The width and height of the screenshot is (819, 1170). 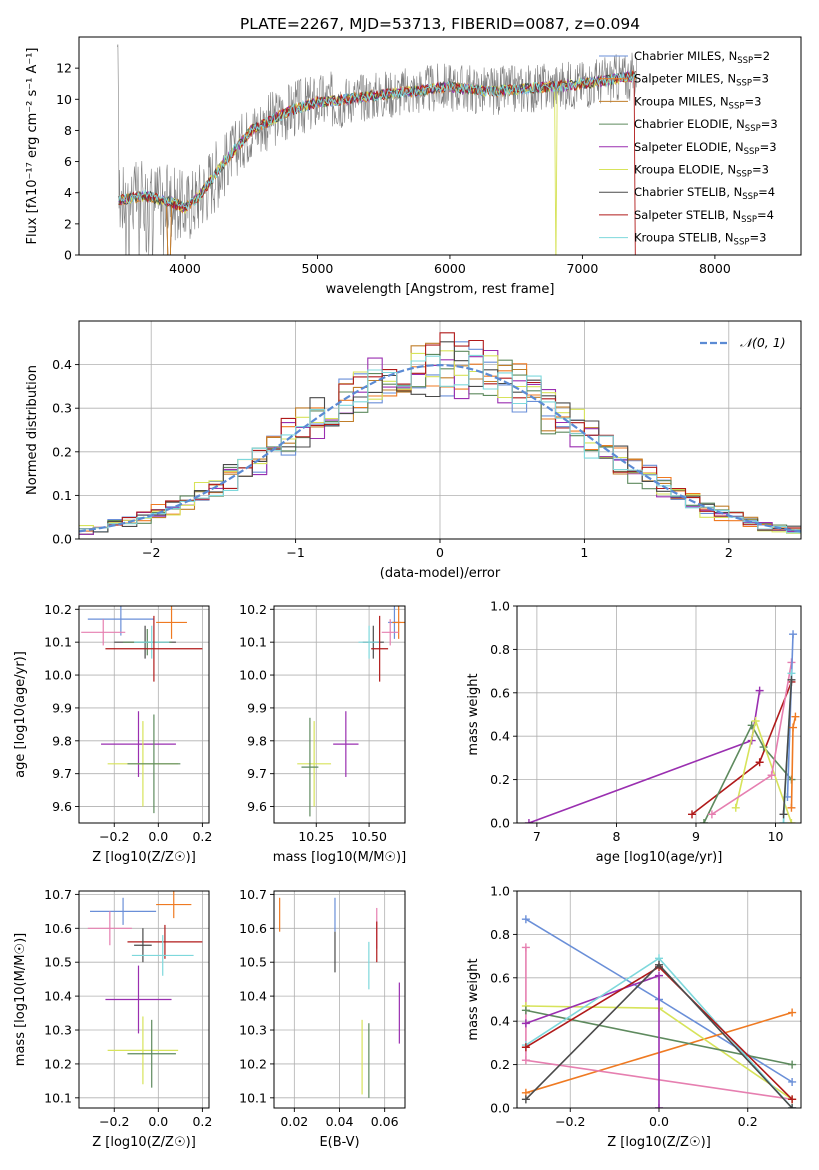 I want to click on y-tick-label: 10.5, so click(x=253, y=962).